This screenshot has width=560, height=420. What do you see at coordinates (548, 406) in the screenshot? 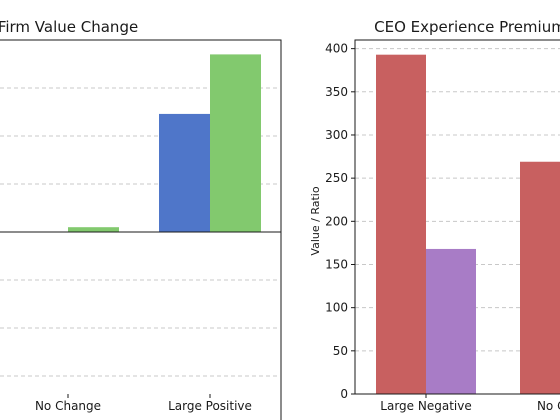
I see `right-x-tick-label: No Change` at bounding box center [548, 406].